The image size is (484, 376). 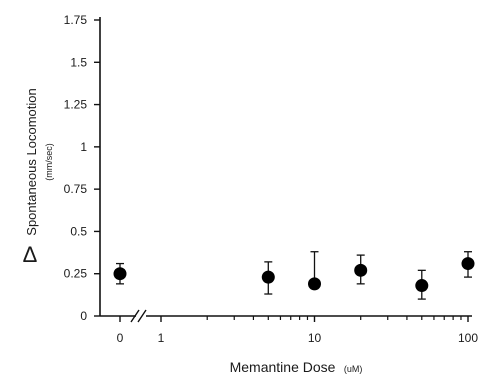 I want to click on x-tick-label: 10, so click(x=315, y=338).